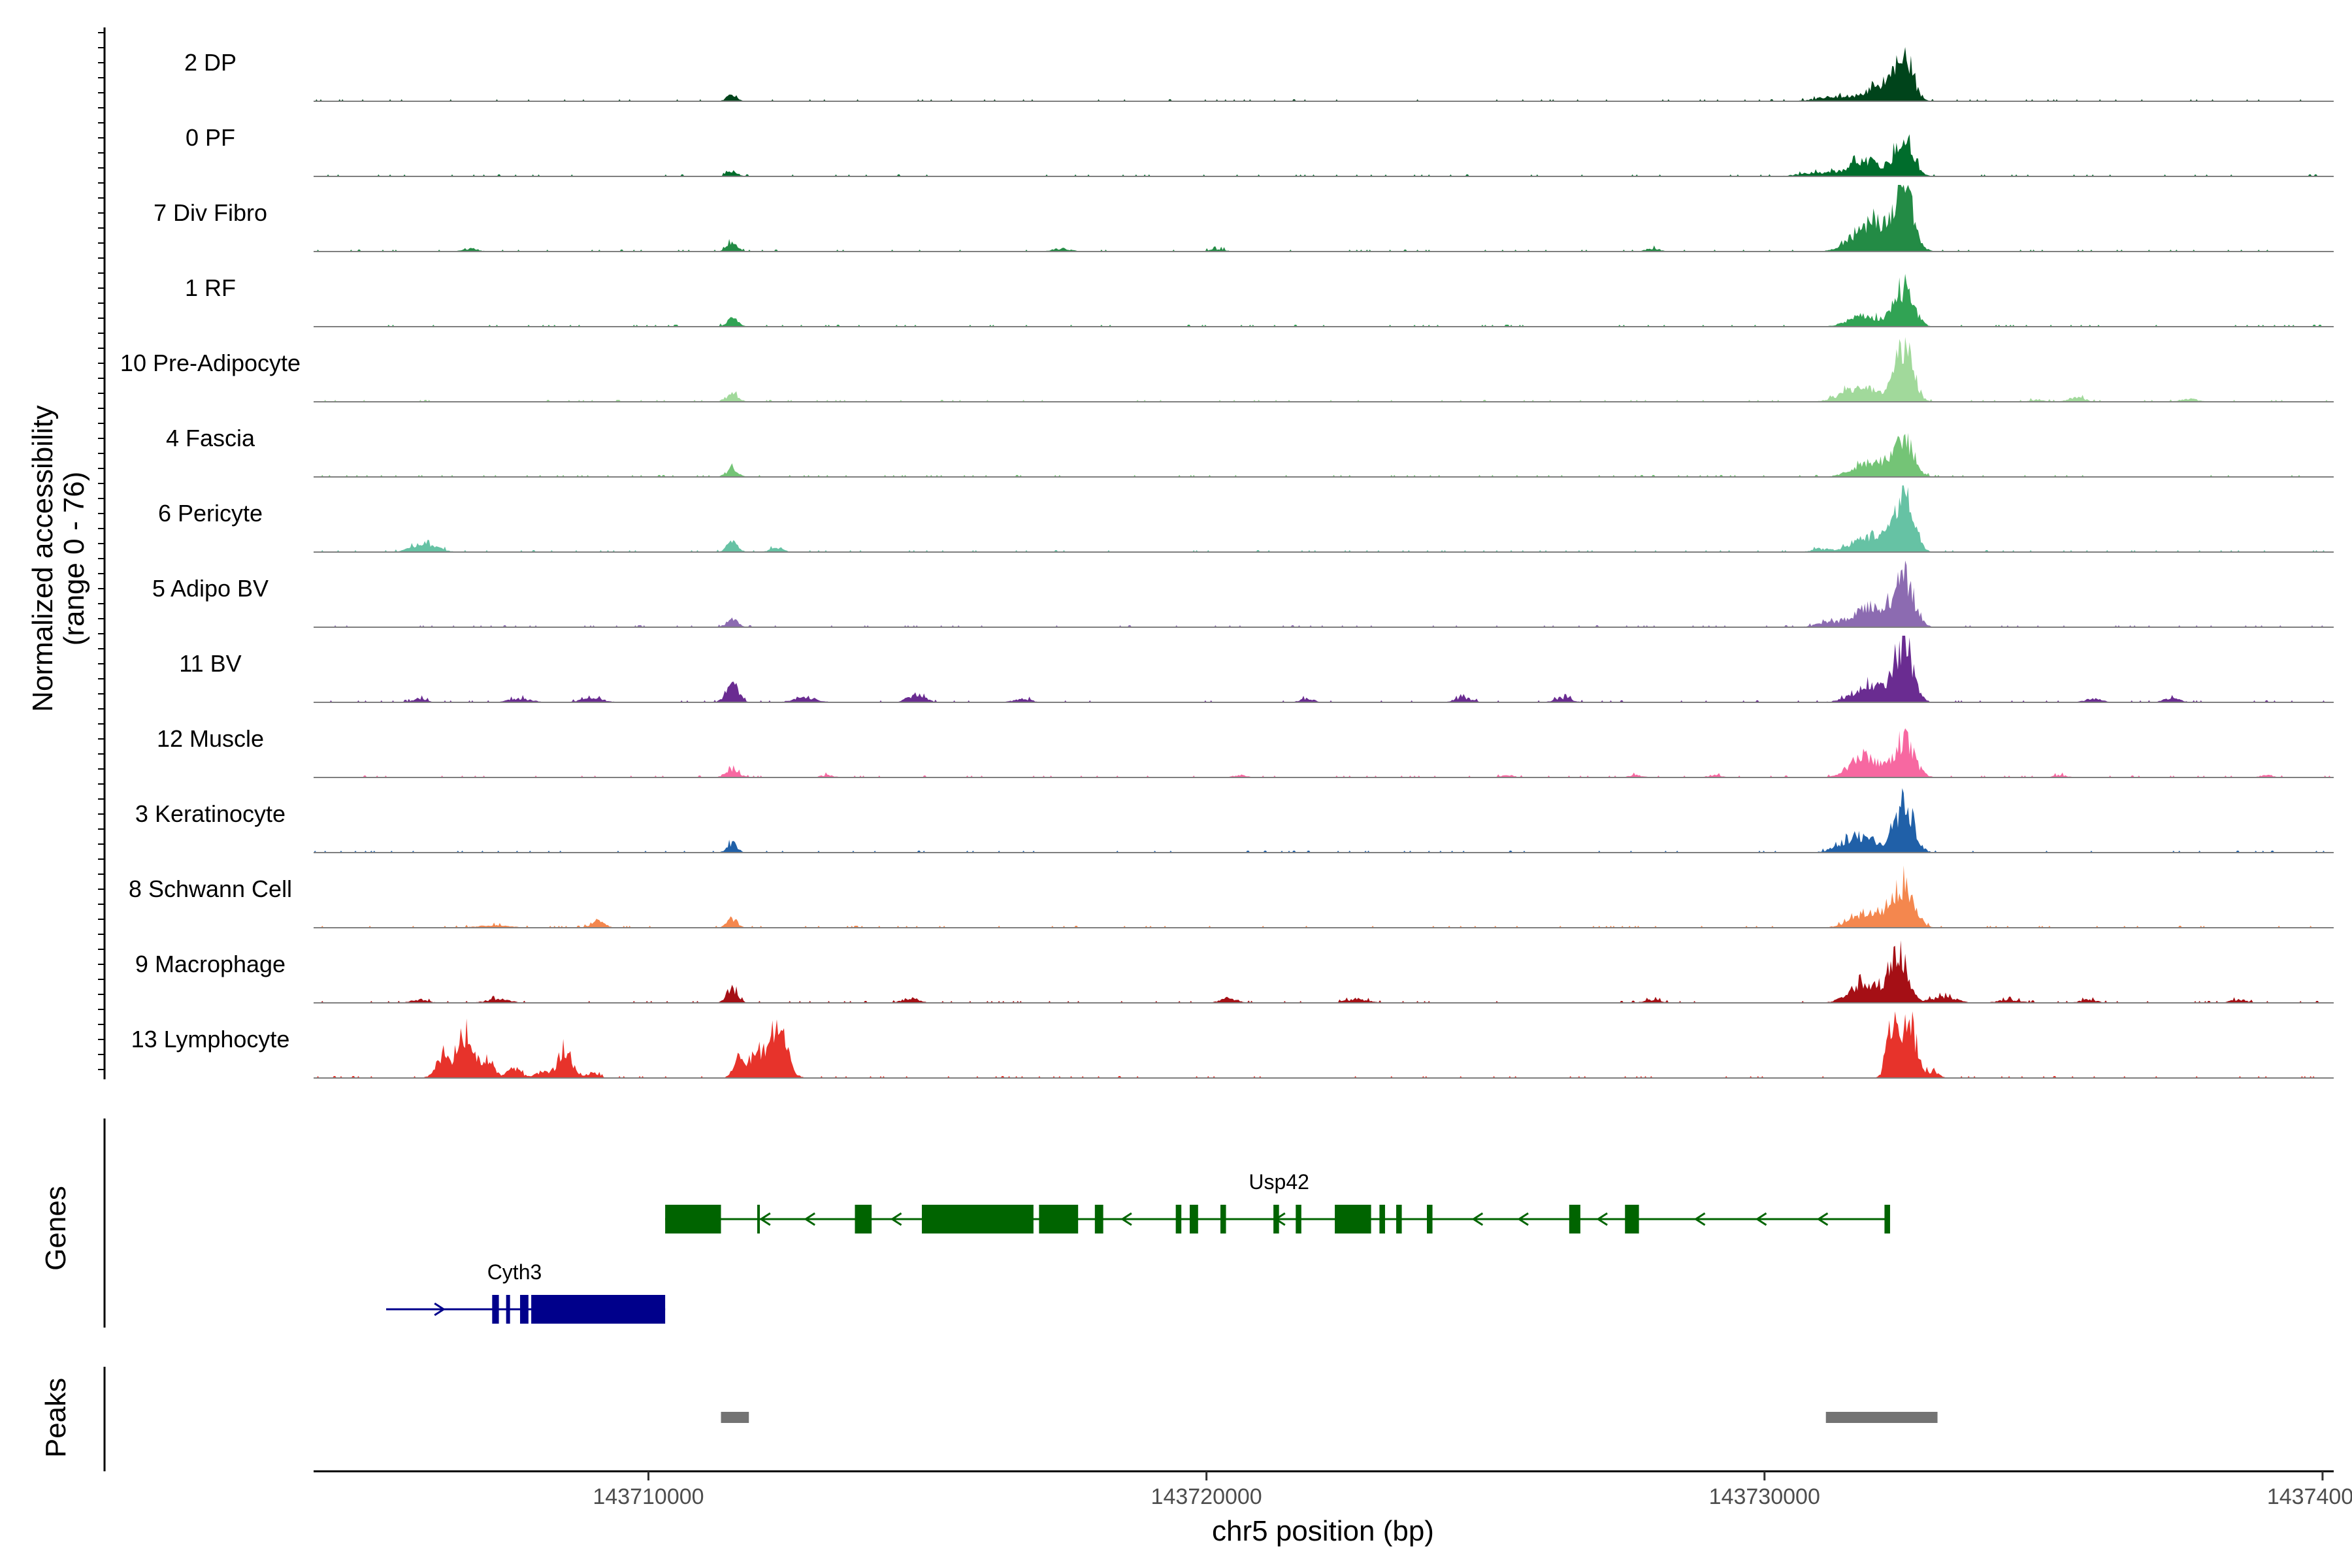 This screenshot has height=1568, width=2352. What do you see at coordinates (56, 1418) in the screenshot?
I see `peaks-axis-title: Peaks` at bounding box center [56, 1418].